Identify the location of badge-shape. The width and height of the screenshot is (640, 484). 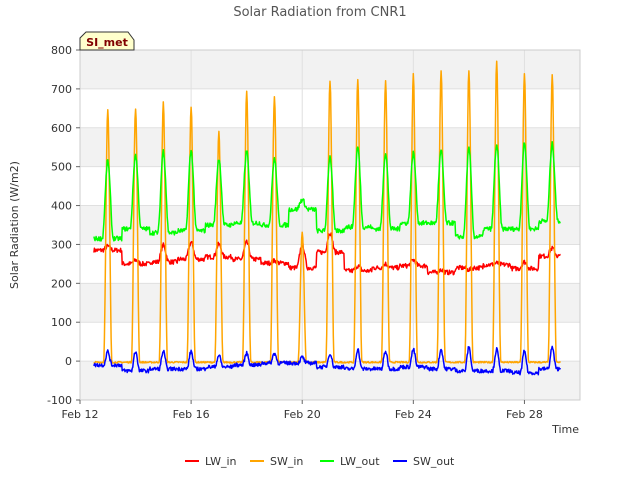
(107, 41).